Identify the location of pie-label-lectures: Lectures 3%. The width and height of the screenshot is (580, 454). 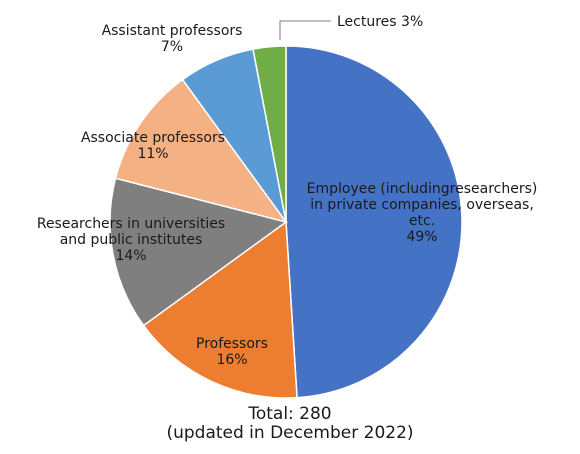
(380, 22).